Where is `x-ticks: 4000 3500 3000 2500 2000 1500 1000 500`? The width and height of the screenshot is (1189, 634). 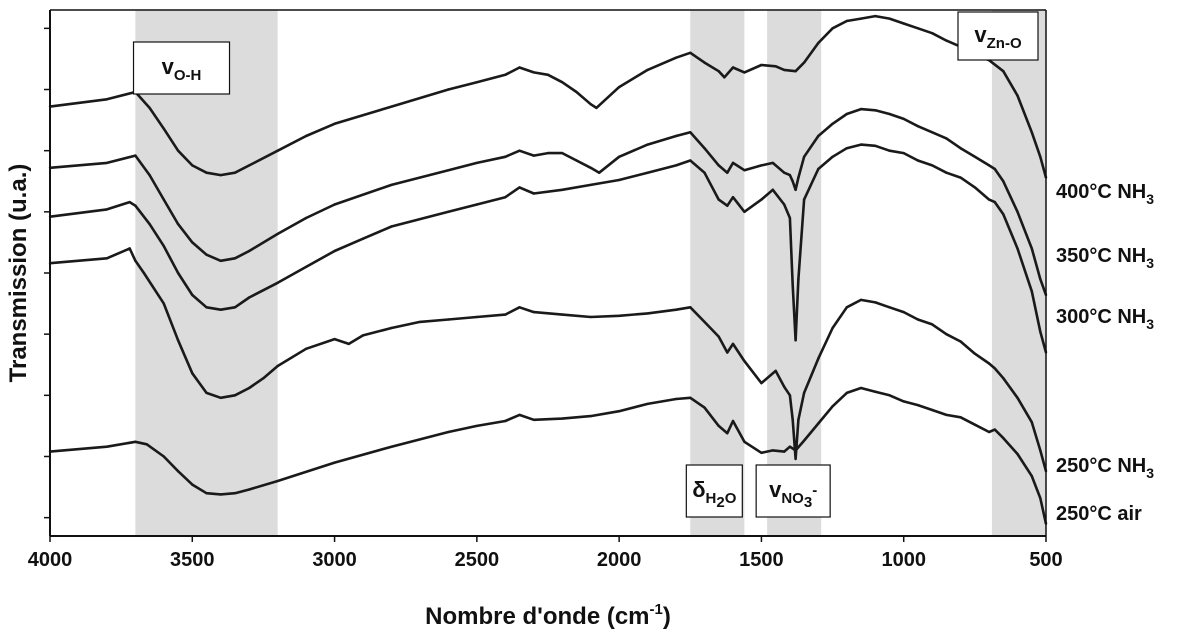
x-ticks: 4000 3500 3000 2500 2000 1500 1000 500 is located at coordinates (545, 553).